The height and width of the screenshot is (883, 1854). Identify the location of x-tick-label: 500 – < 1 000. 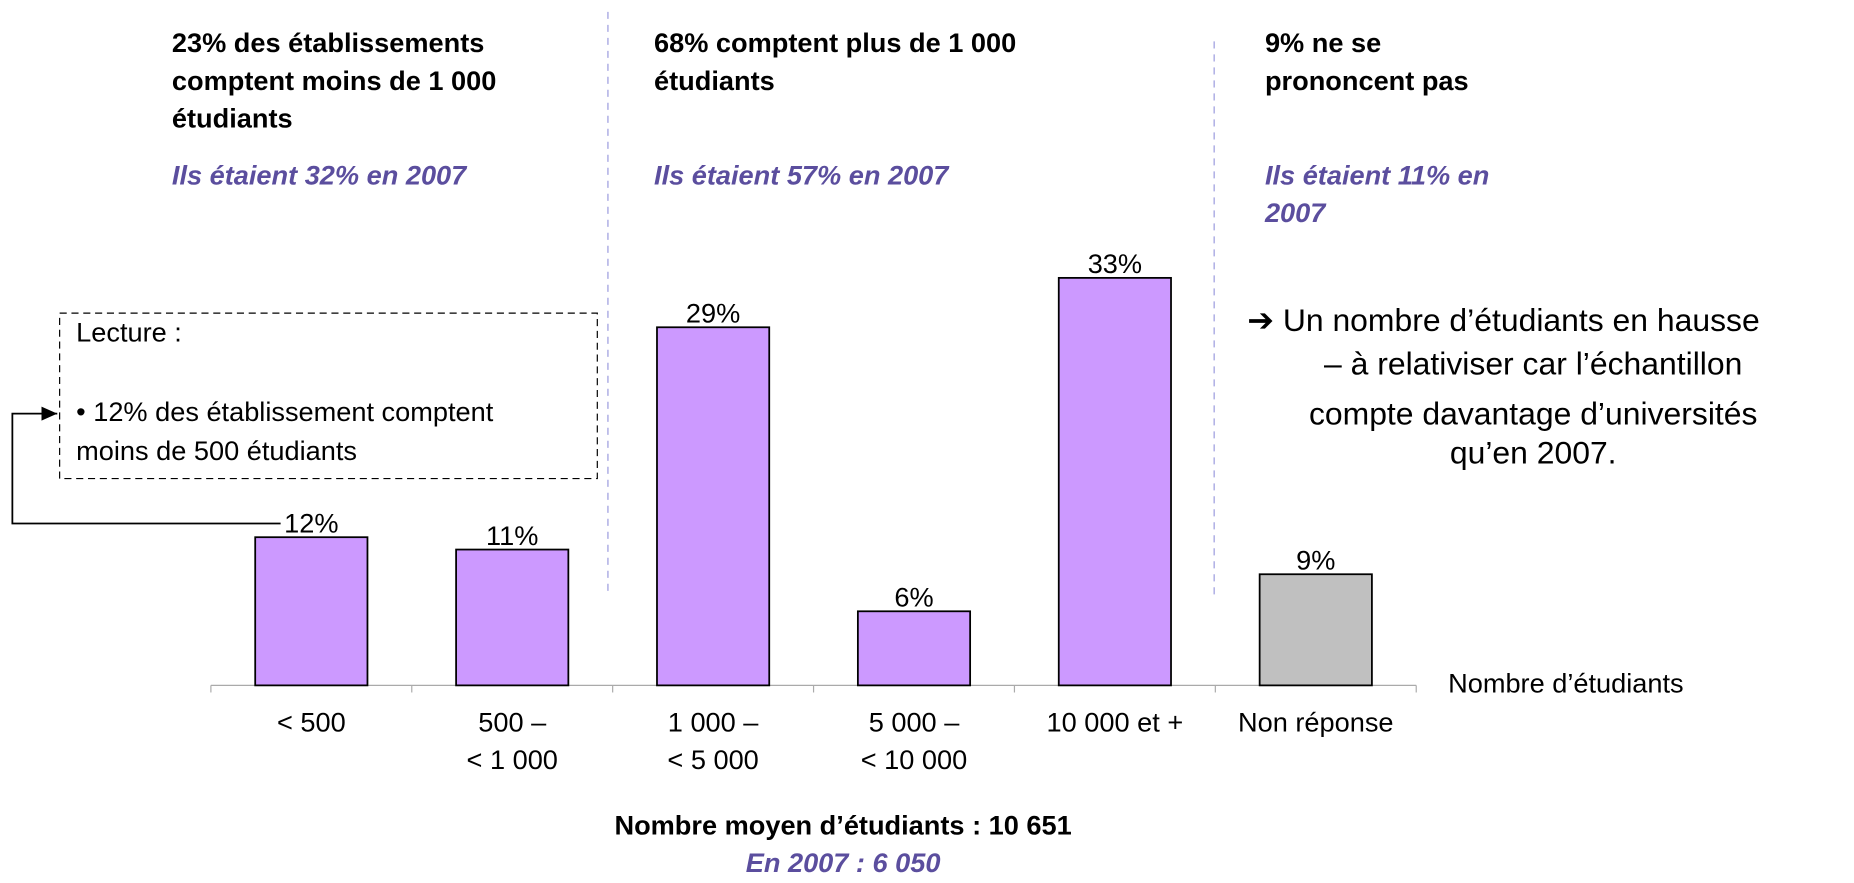
(512, 741).